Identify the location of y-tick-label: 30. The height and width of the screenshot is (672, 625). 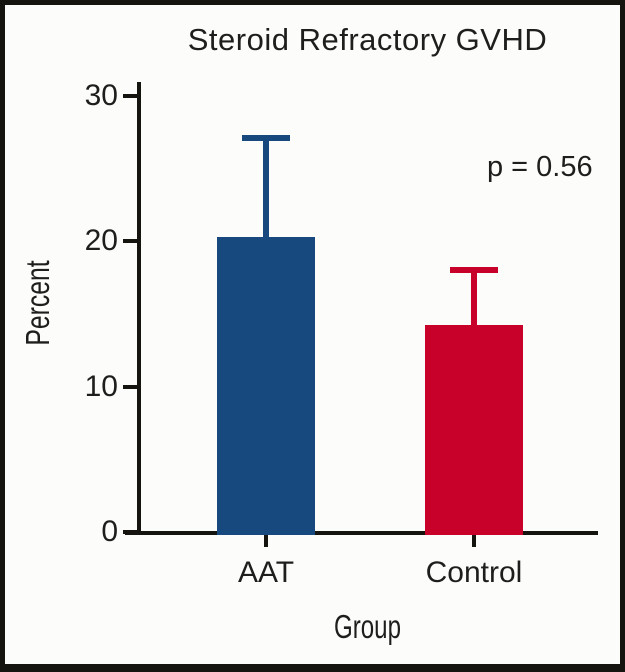
(101, 95).